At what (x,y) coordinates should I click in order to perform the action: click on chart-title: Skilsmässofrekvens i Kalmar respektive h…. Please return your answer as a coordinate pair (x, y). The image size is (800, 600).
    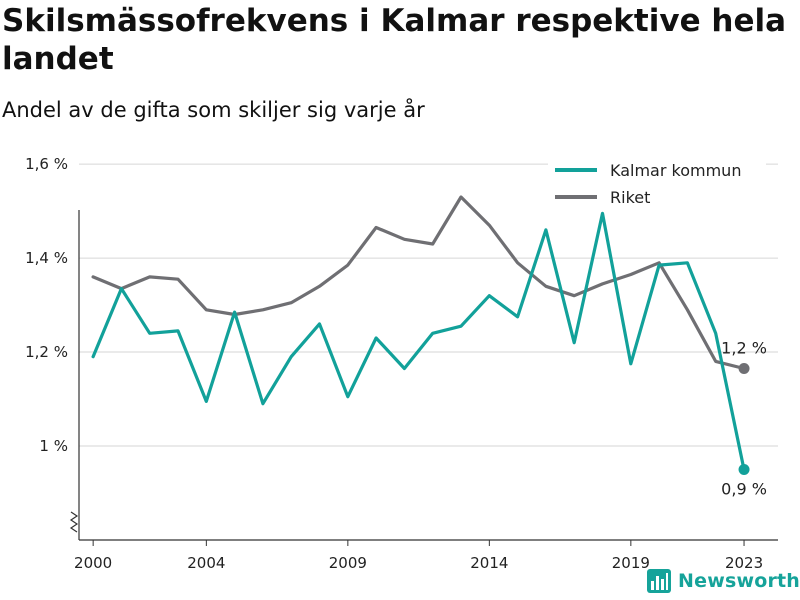
    Looking at the image, I should click on (394, 40).